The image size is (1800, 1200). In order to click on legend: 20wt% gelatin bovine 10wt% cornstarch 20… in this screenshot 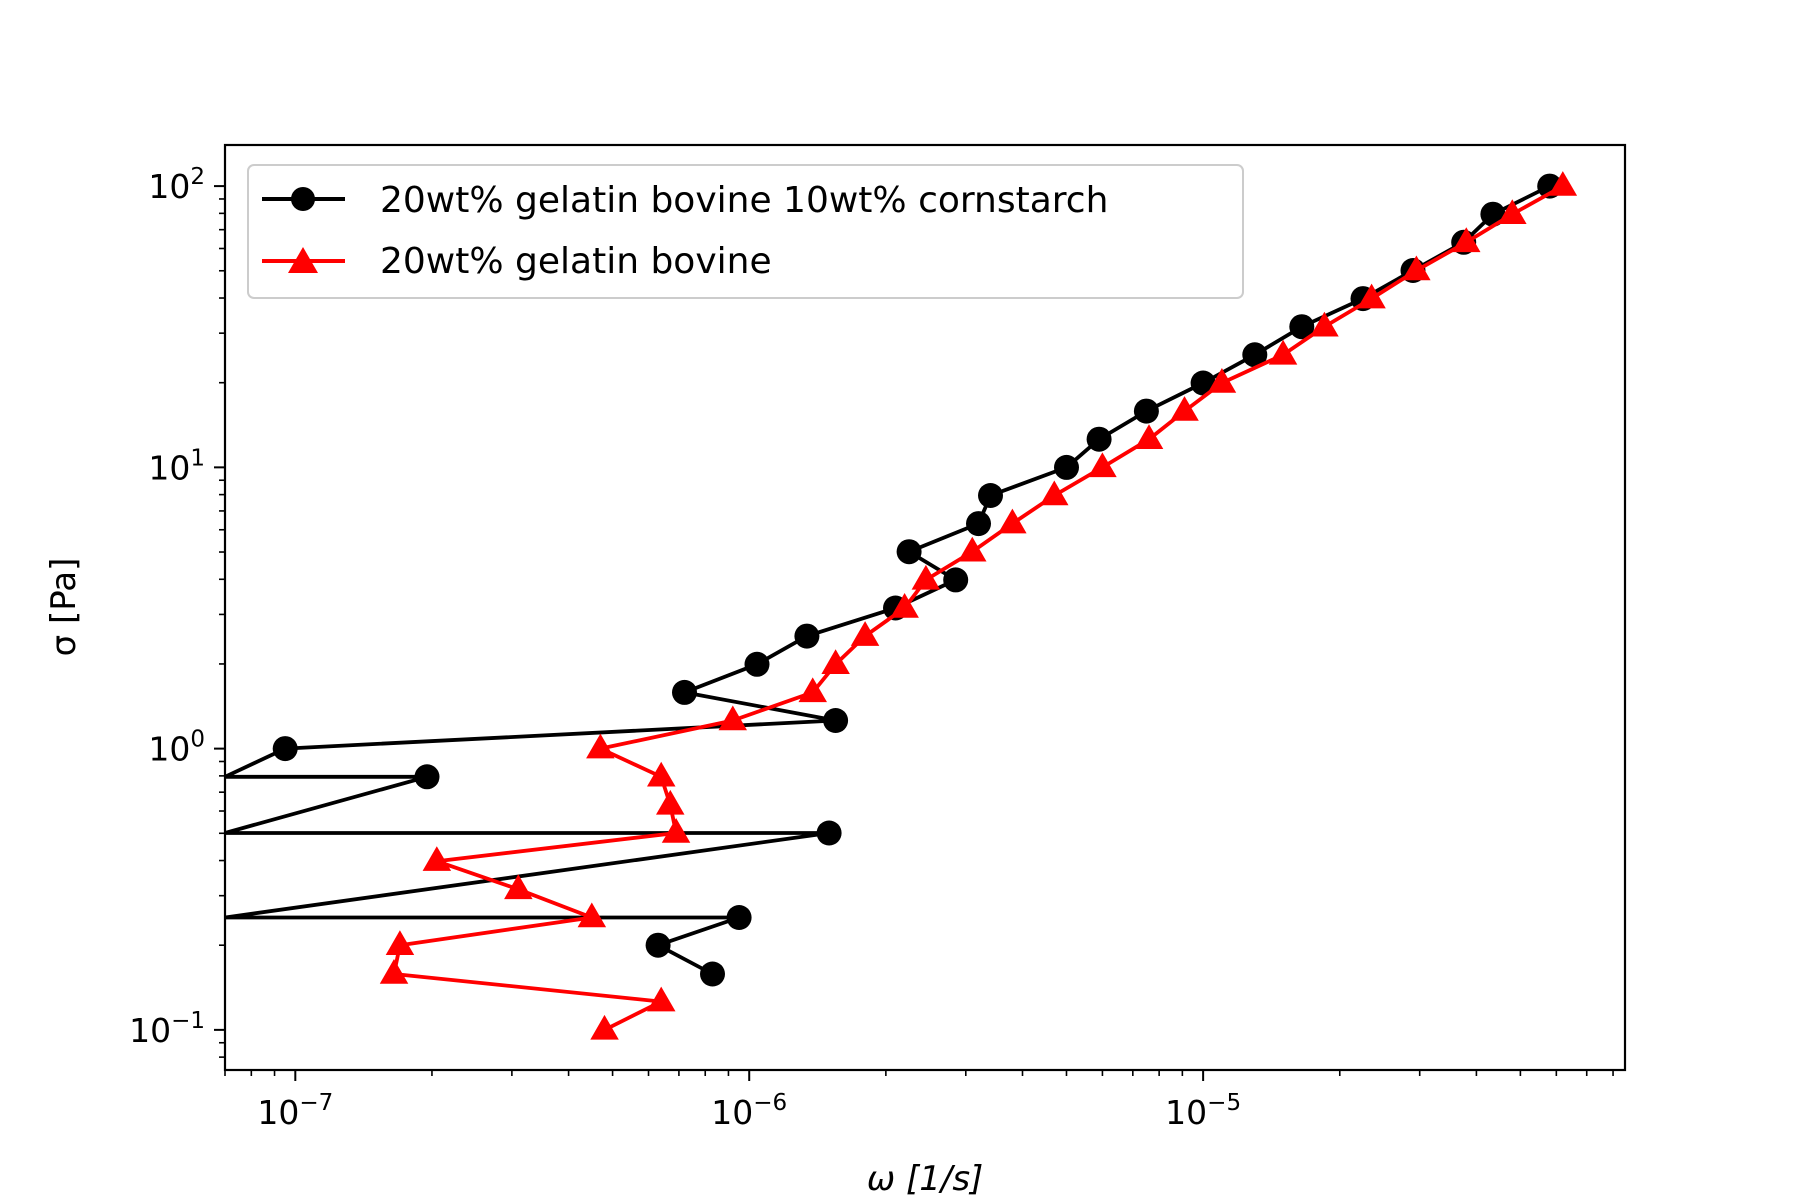, I will do `click(745, 231)`.